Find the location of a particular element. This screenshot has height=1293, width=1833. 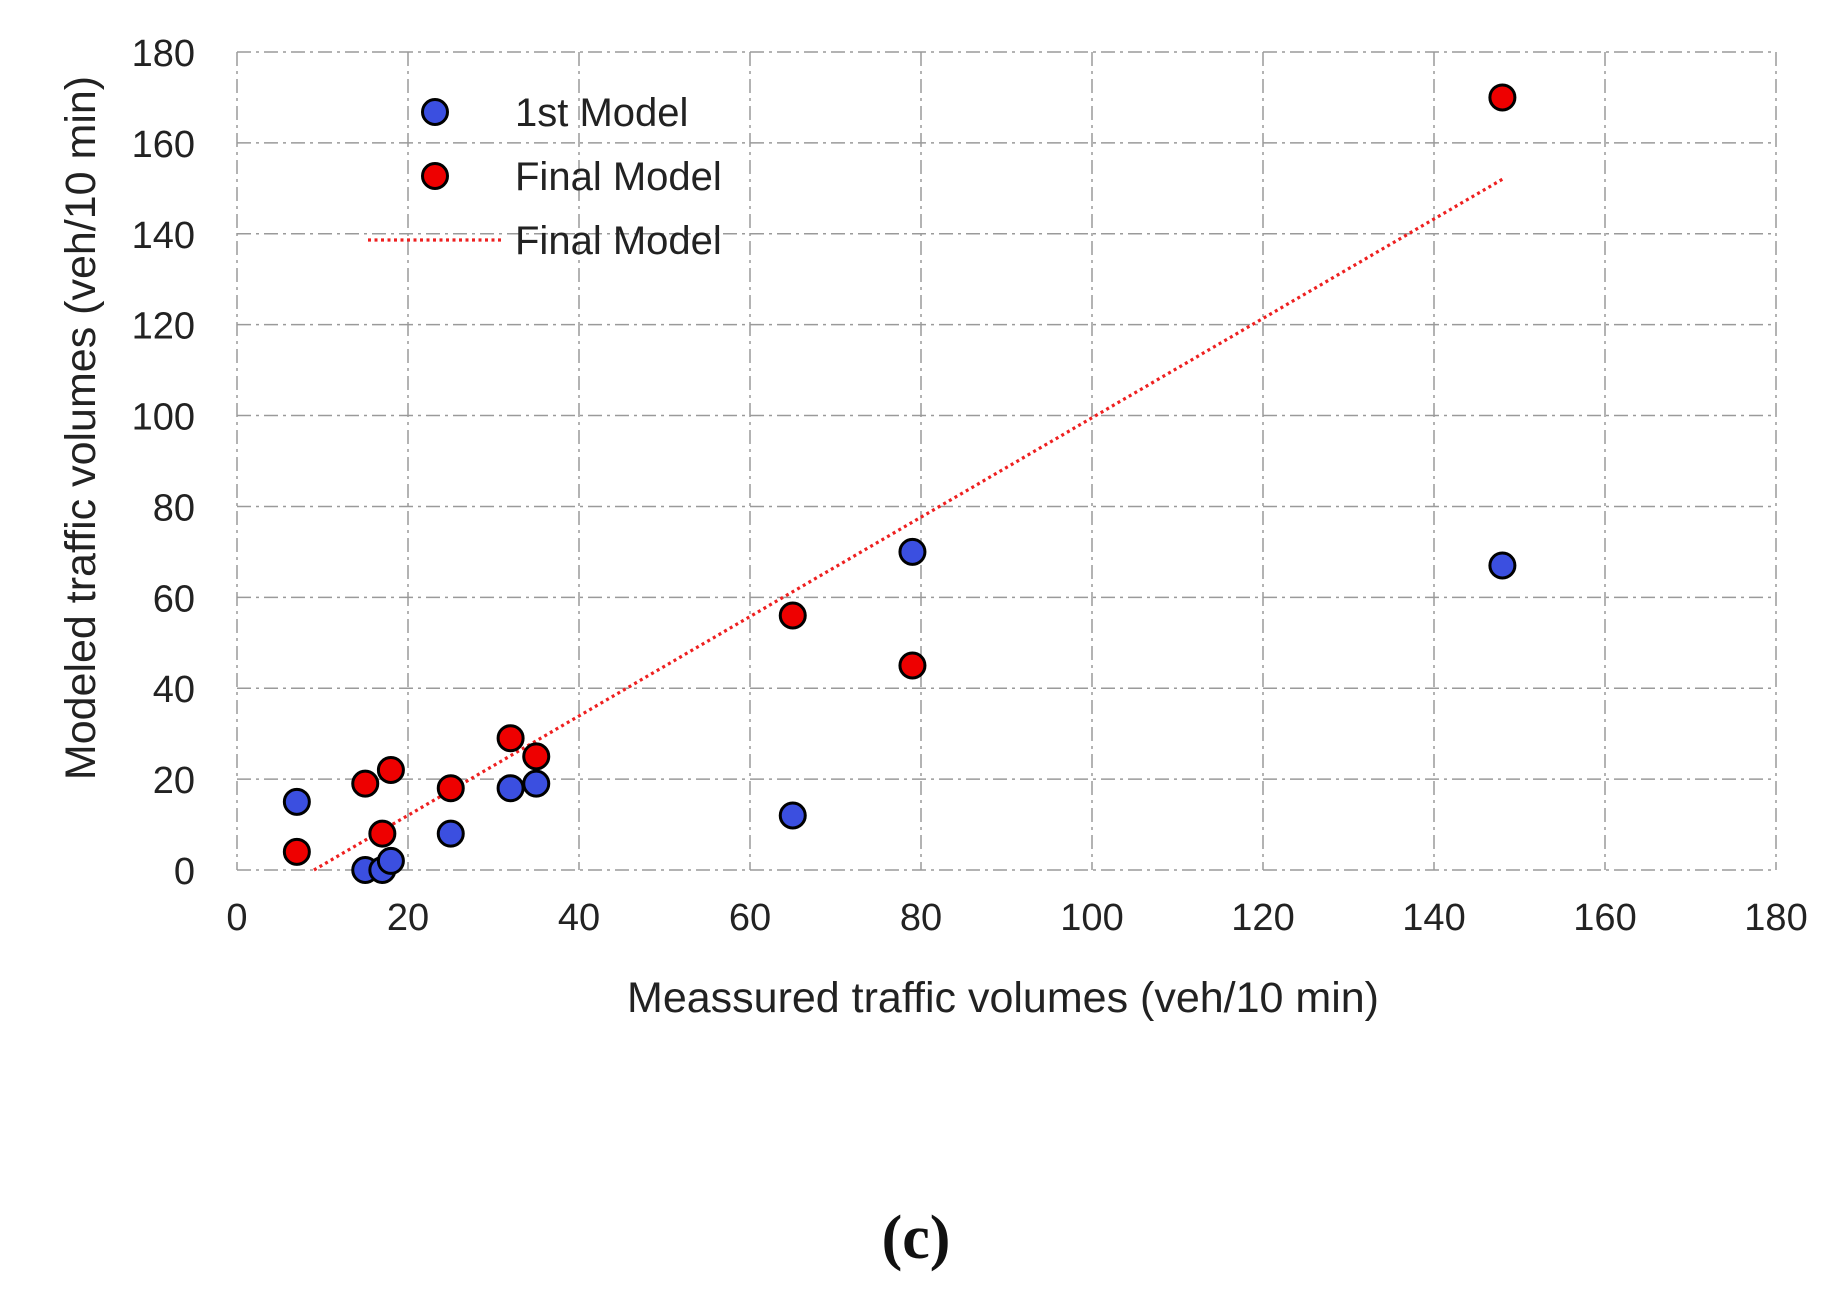

x-tick-label: 0 is located at coordinates (236, 918).